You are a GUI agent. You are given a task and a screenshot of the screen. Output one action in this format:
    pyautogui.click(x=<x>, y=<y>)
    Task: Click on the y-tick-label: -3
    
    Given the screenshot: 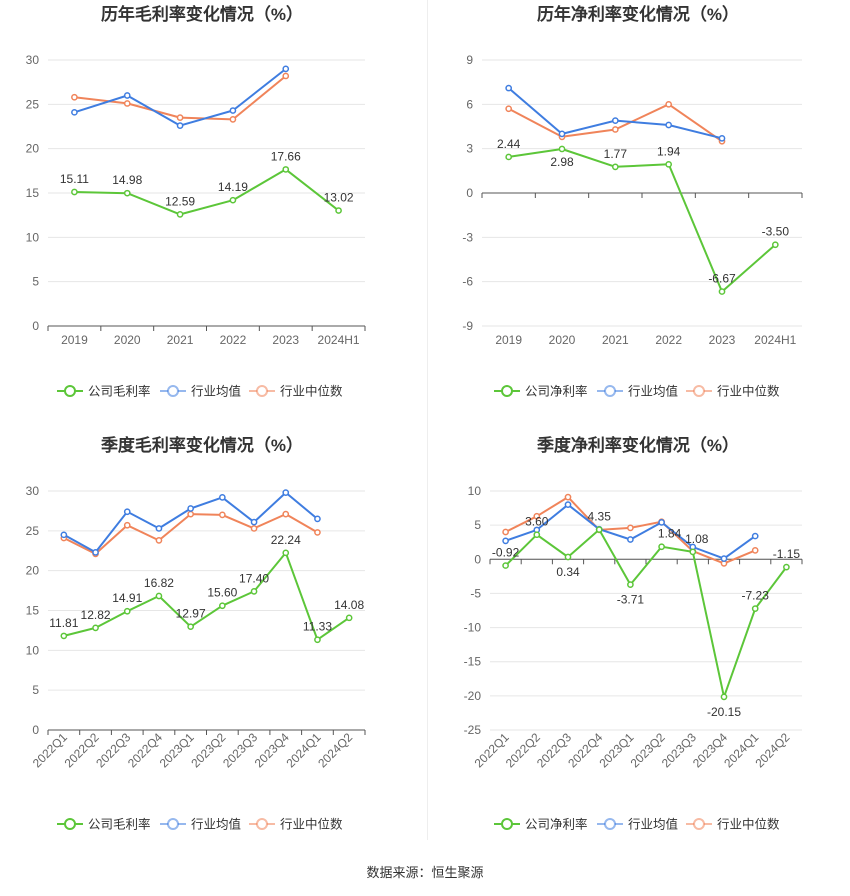 What is the action you would take?
    pyautogui.click(x=467, y=237)
    